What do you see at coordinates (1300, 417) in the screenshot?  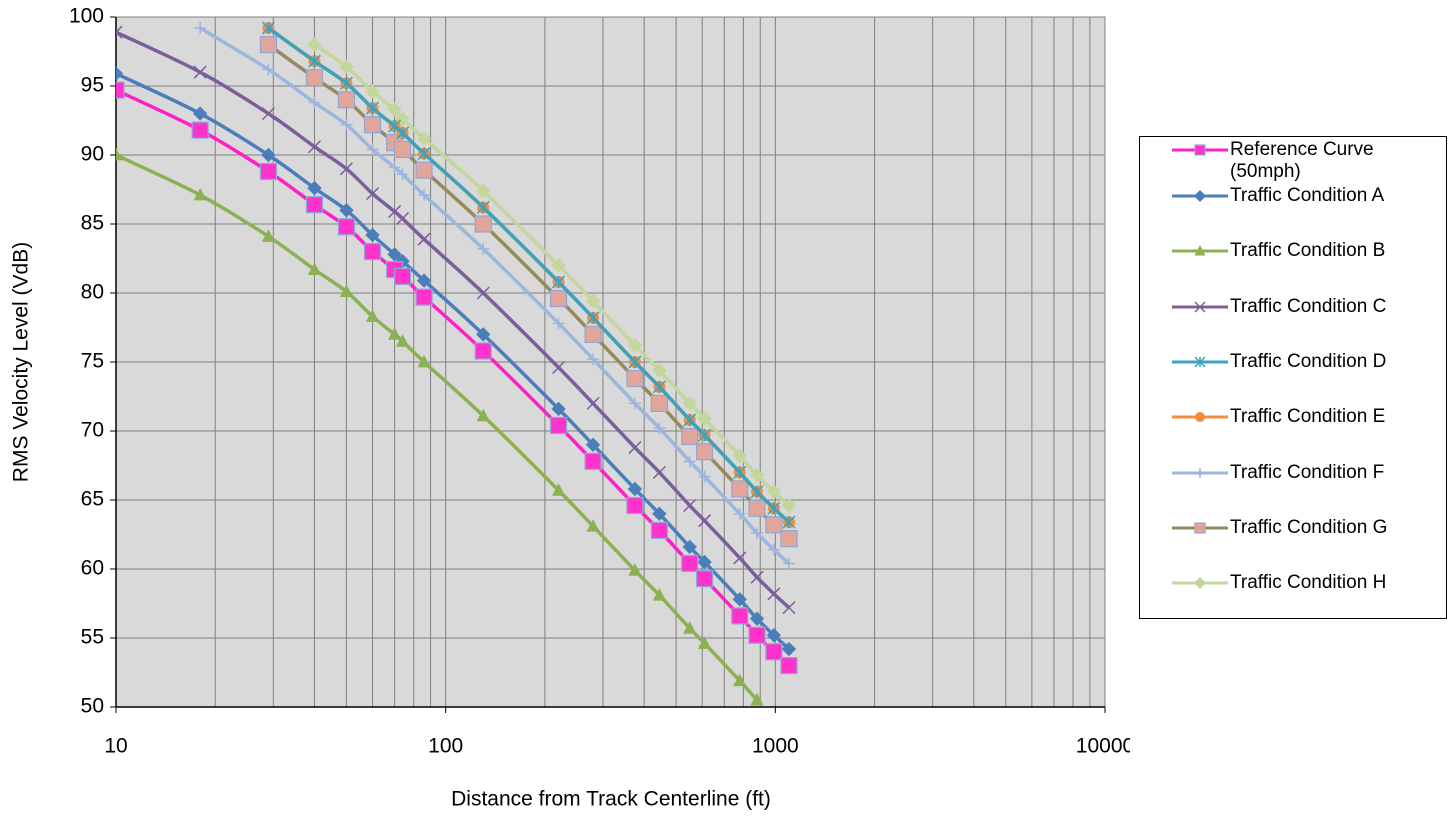 I see `legend-item: Traffic Condition E` at bounding box center [1300, 417].